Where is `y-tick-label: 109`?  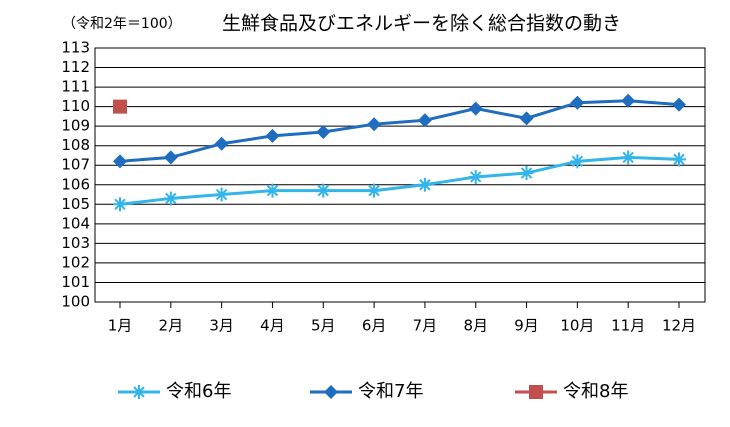
y-tick-label: 109 is located at coordinates (75, 126).